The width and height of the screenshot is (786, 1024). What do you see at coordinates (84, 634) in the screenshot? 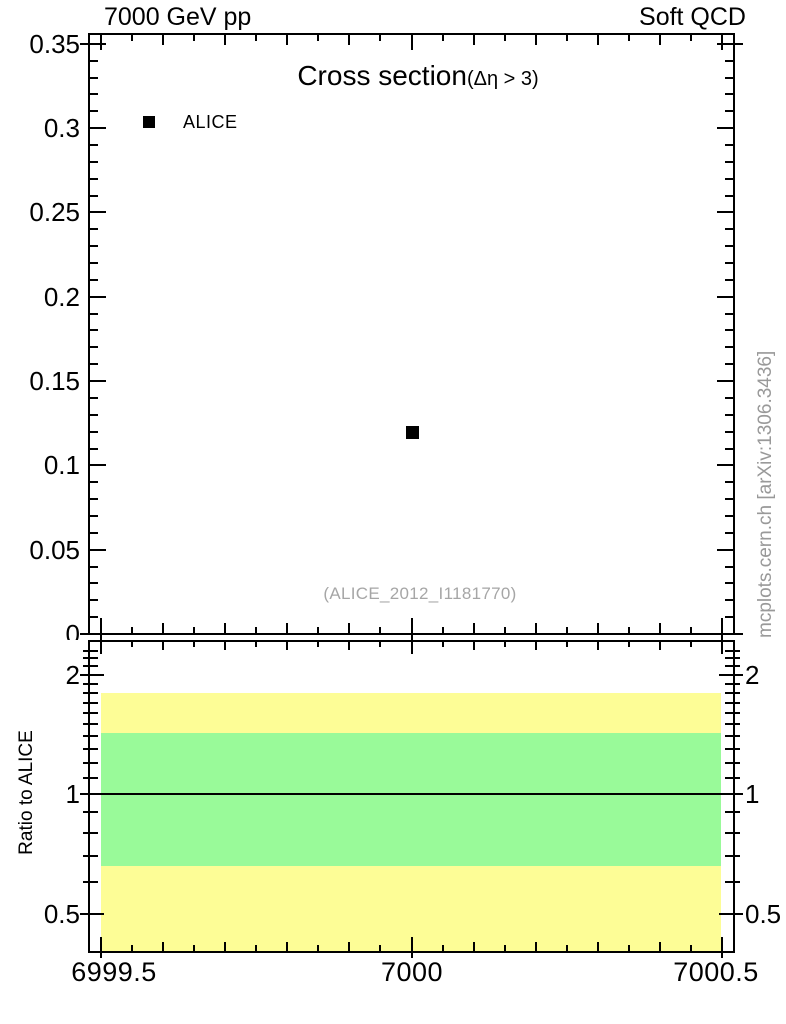
I see `axis-end-tick` at bounding box center [84, 634].